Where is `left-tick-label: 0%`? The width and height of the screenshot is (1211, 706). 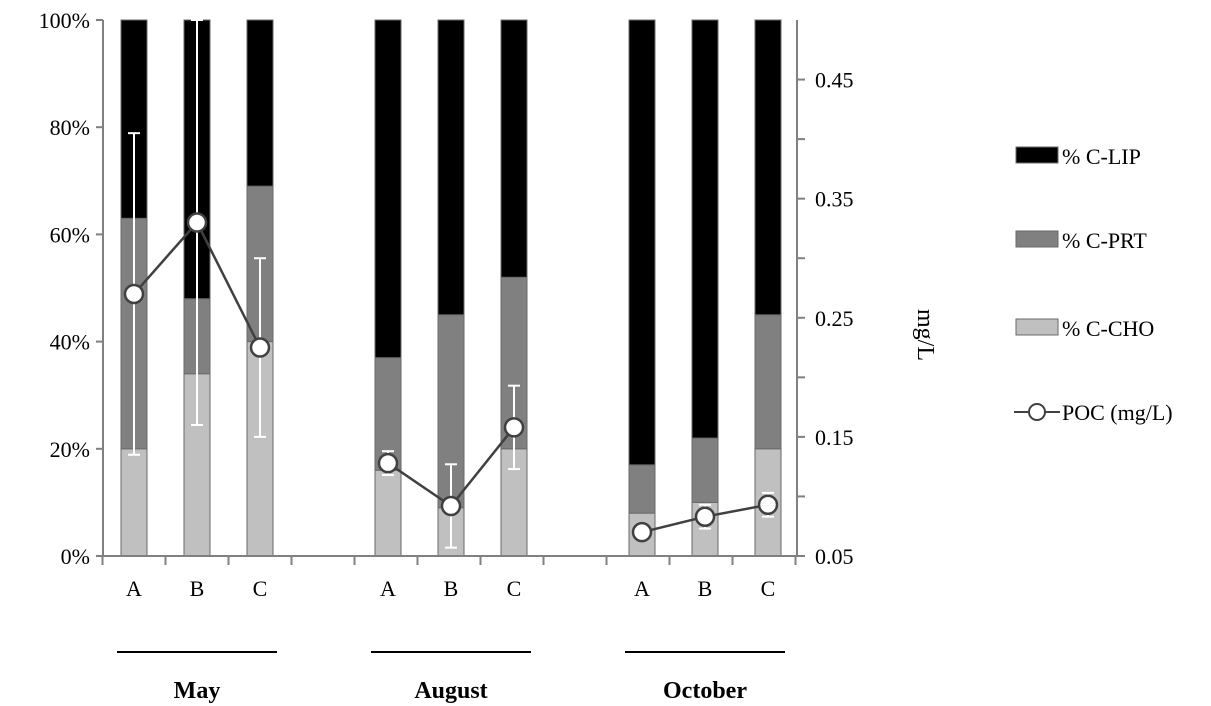
left-tick-label: 0% is located at coordinates (75, 556).